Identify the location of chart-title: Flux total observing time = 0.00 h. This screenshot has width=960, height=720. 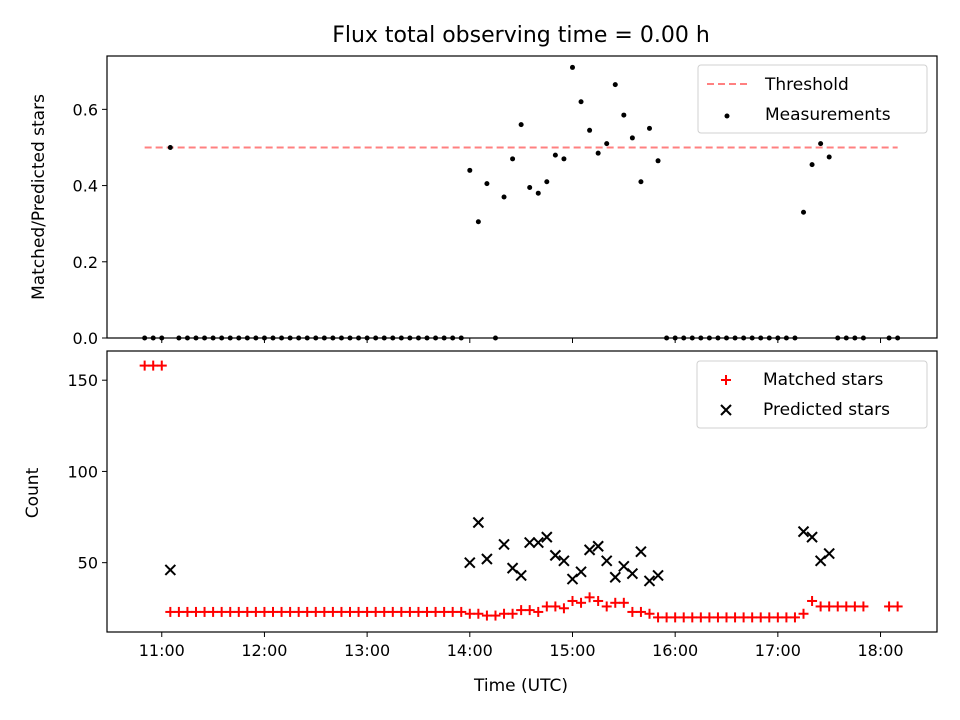
(521, 35).